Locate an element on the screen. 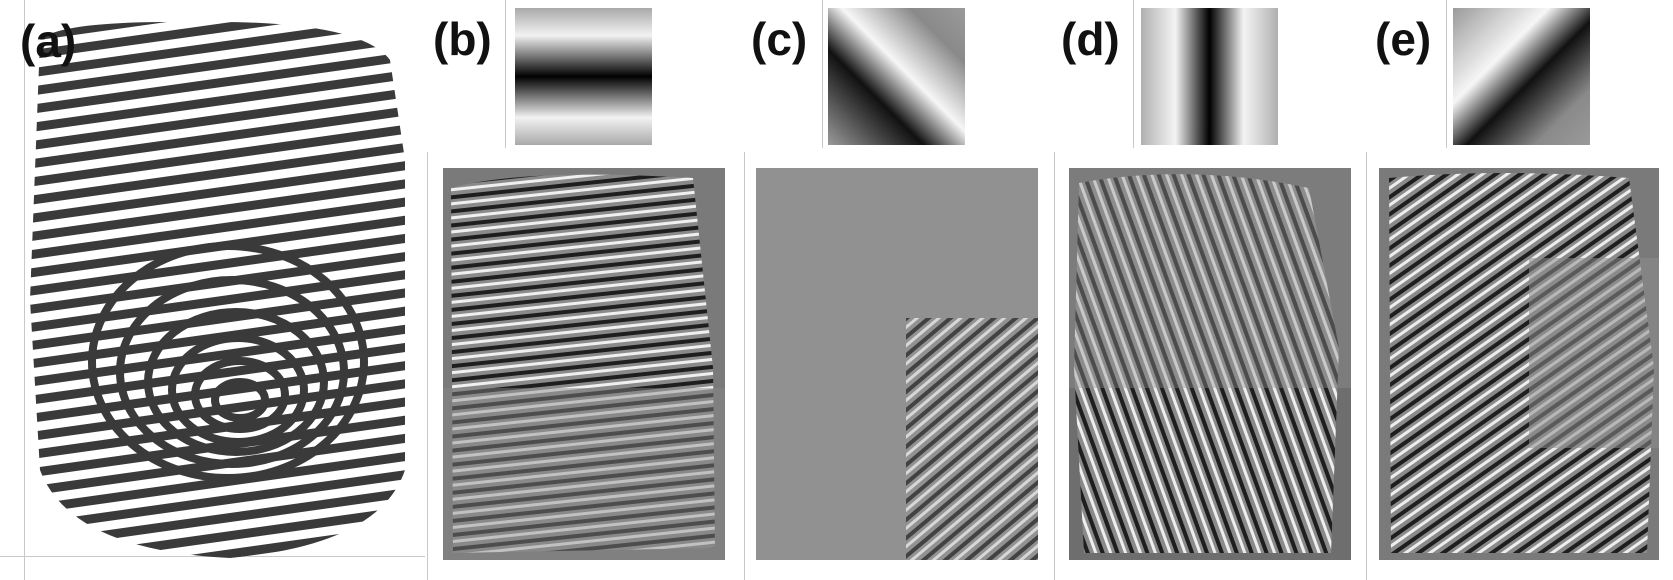  filtered-image-d is located at coordinates (1210, 364).